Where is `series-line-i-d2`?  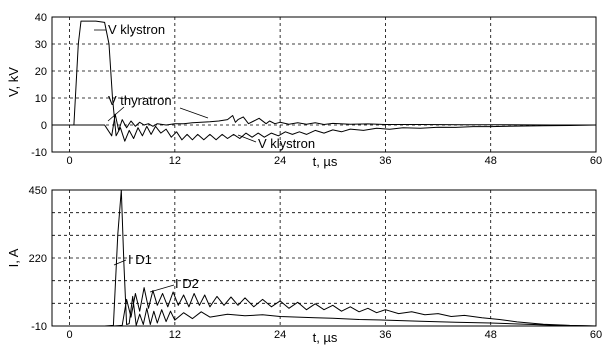 series-line-i-d2 is located at coordinates (324, 307).